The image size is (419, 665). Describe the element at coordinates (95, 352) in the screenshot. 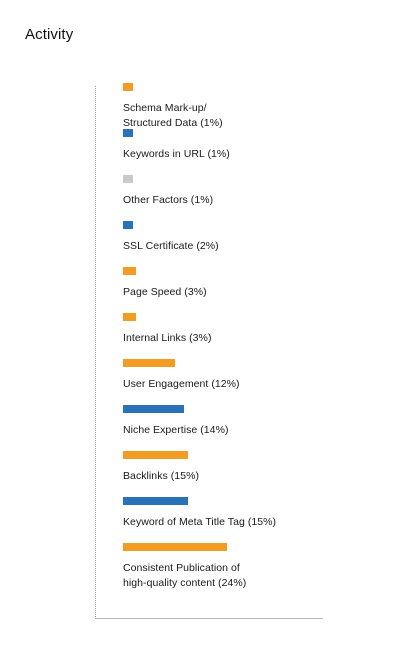

I see `y-axis-line` at that location.